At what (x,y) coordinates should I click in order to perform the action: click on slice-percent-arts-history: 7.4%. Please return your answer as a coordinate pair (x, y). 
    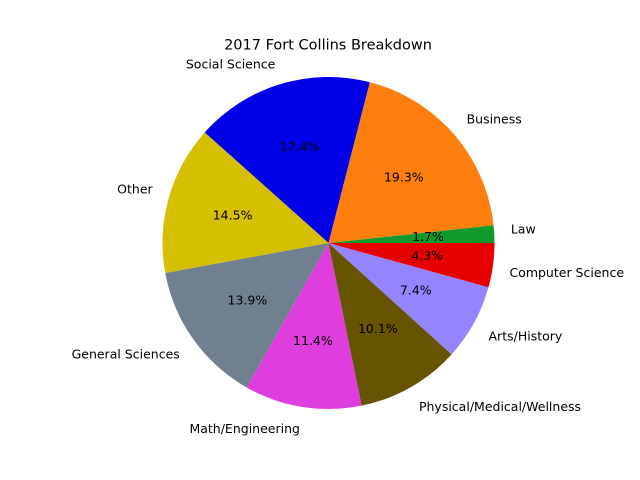
    Looking at the image, I should click on (416, 289).